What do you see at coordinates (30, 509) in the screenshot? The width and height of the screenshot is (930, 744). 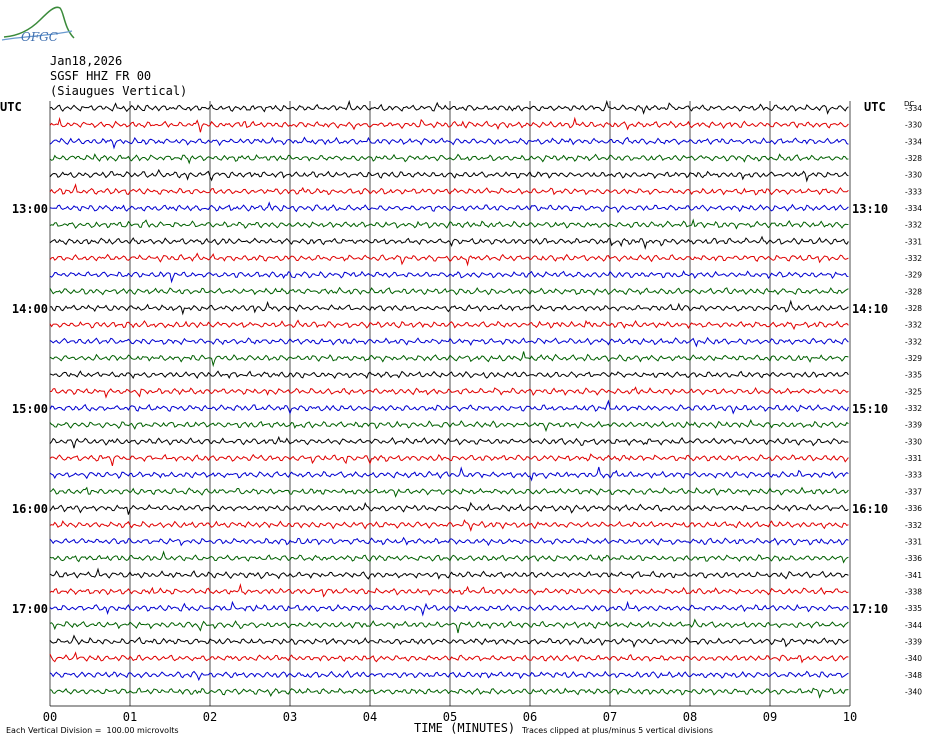 I see `left-time-label: 16:00` at bounding box center [30, 509].